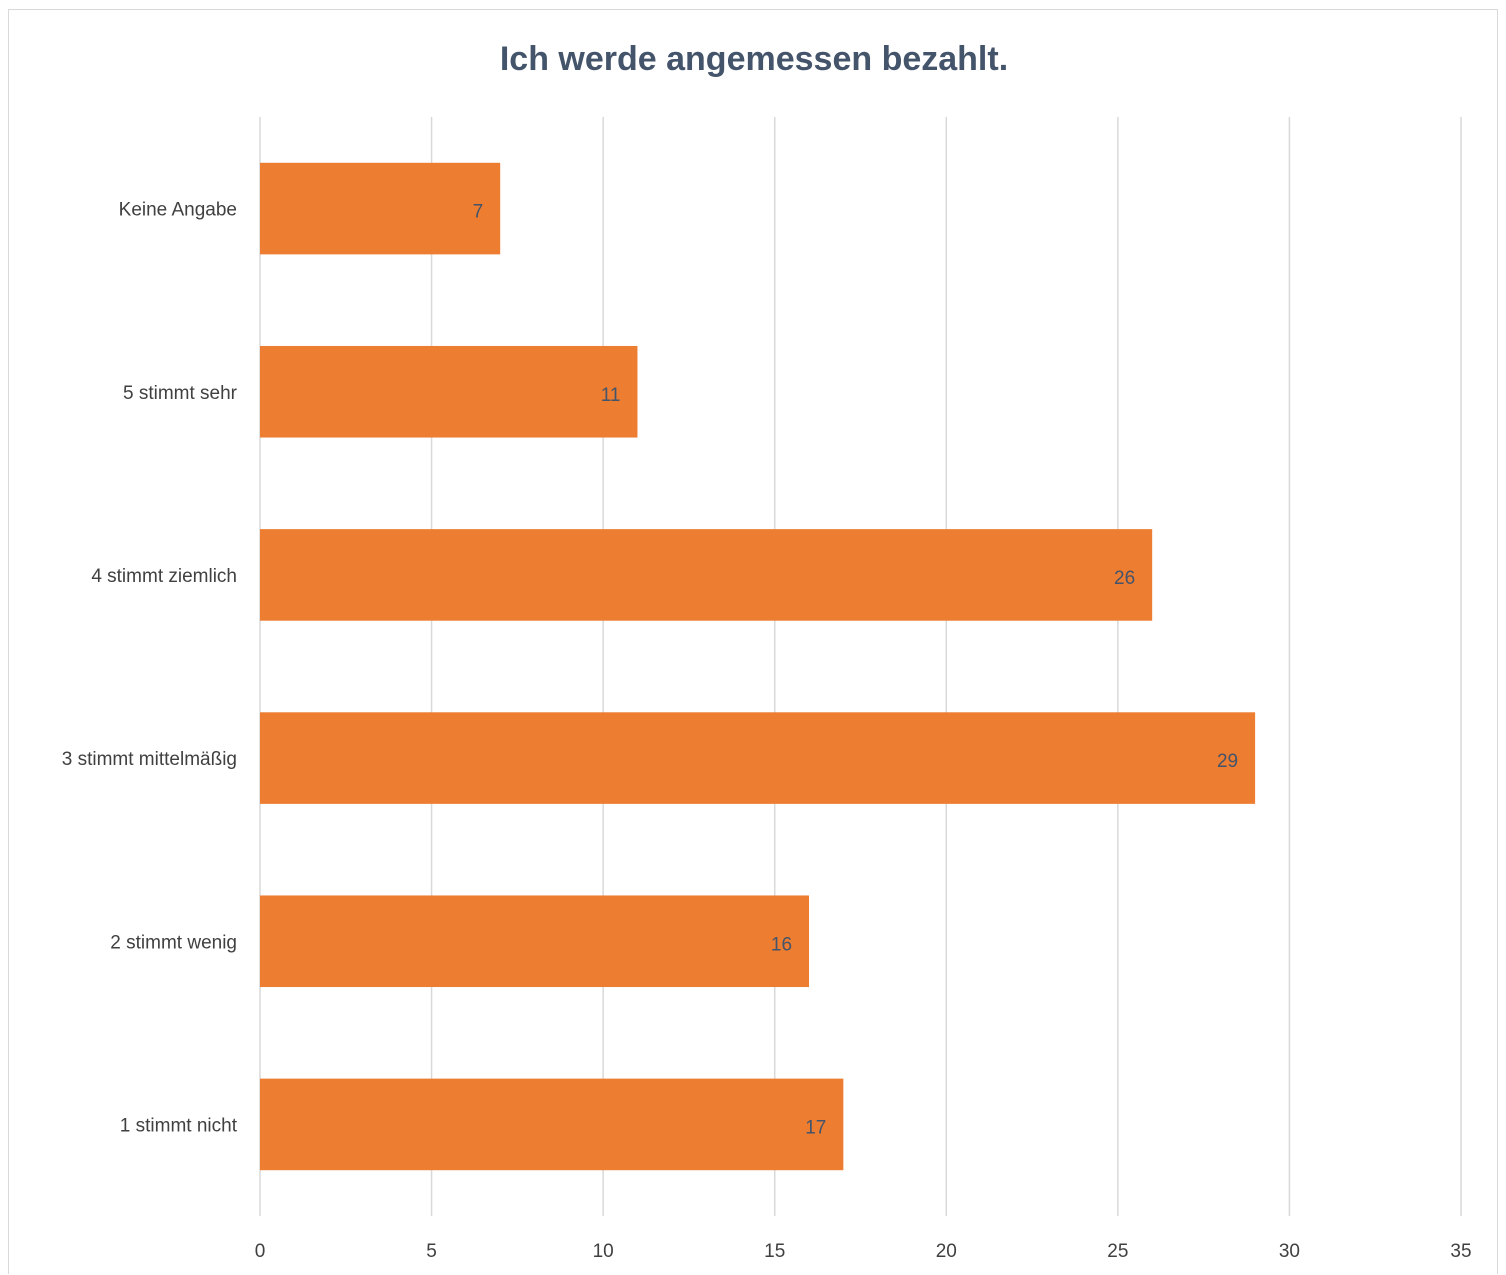 The image size is (1506, 1275). I want to click on data-label: 17, so click(815, 1127).